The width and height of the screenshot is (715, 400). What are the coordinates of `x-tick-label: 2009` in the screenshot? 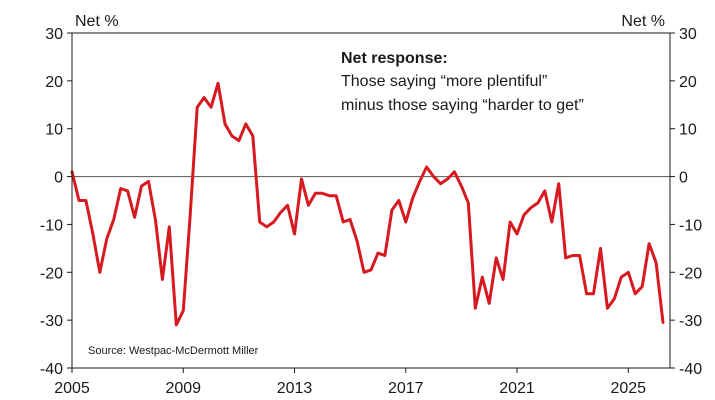 It's located at (183, 388).